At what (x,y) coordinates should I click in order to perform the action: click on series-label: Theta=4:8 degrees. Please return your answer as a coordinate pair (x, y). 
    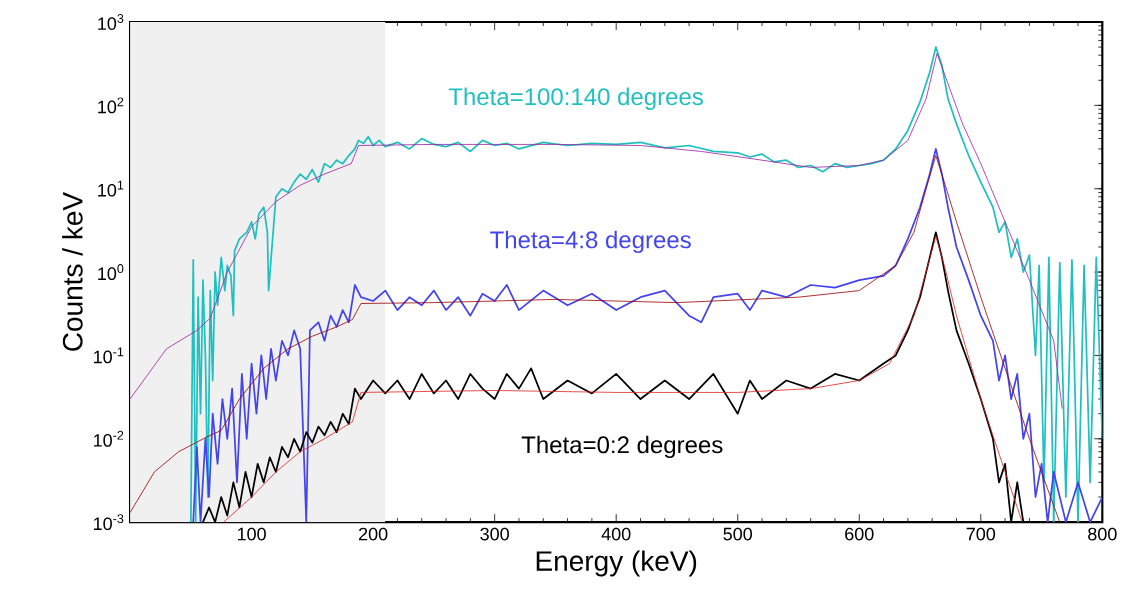
    Looking at the image, I should click on (590, 242).